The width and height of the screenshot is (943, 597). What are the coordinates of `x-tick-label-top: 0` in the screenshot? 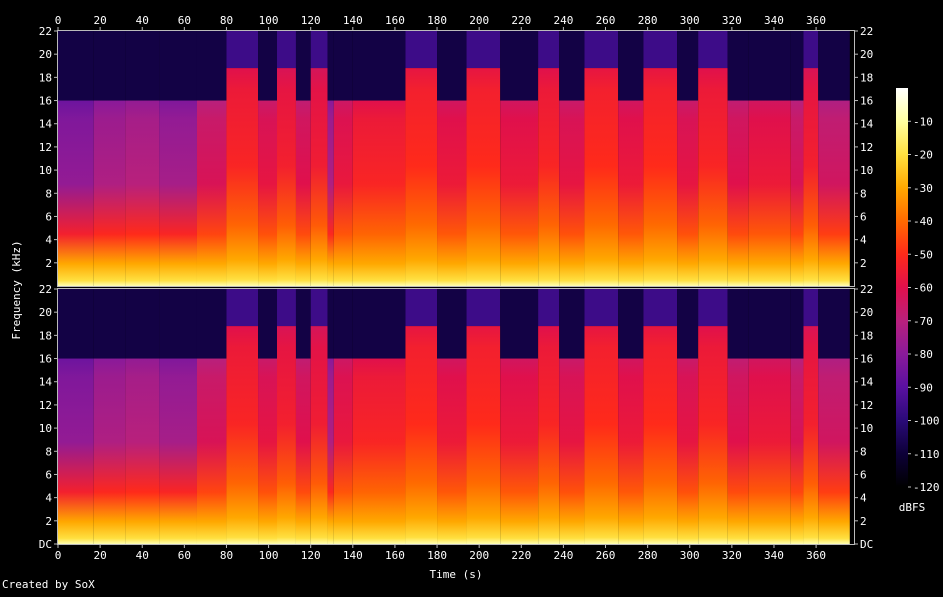 It's located at (58, 20).